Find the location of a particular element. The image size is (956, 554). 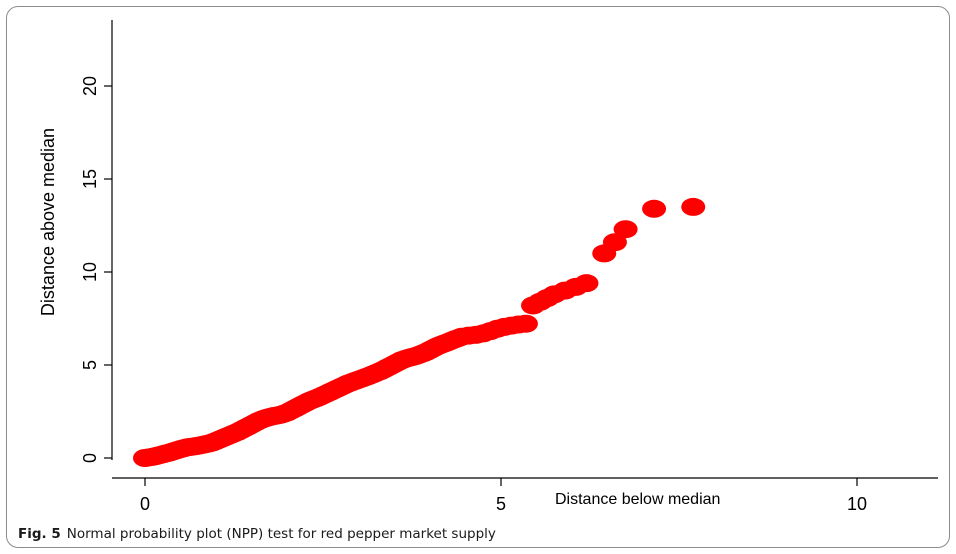

x-tick-label: 10 is located at coordinates (857, 504).